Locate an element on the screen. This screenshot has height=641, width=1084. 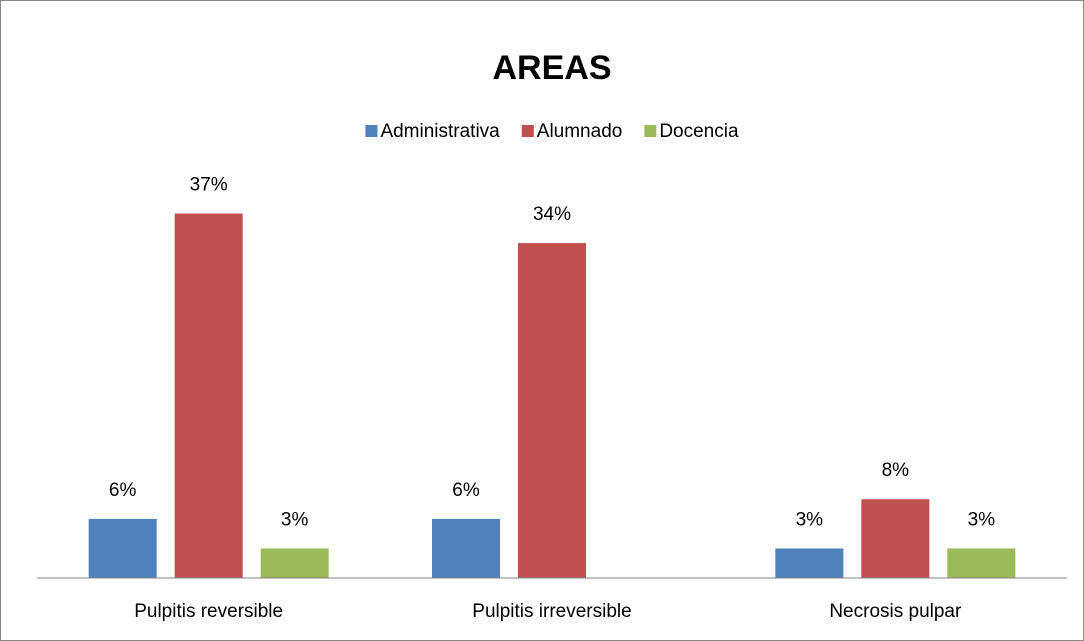
data-label: 37% is located at coordinates (209, 185).